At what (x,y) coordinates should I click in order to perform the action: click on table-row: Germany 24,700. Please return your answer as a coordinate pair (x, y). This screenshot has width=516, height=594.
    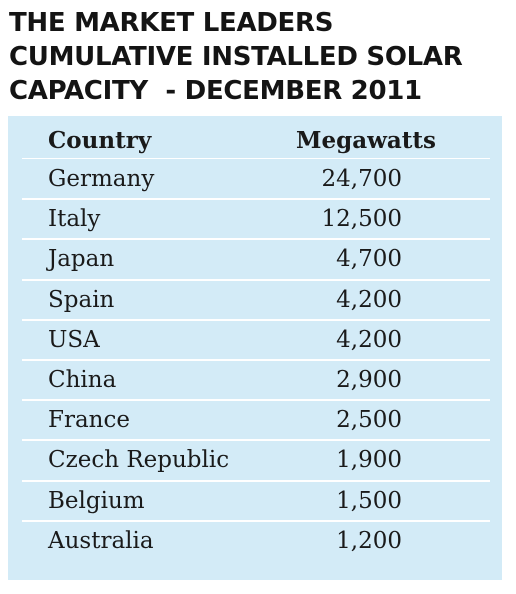
    Looking at the image, I should click on (256, 180).